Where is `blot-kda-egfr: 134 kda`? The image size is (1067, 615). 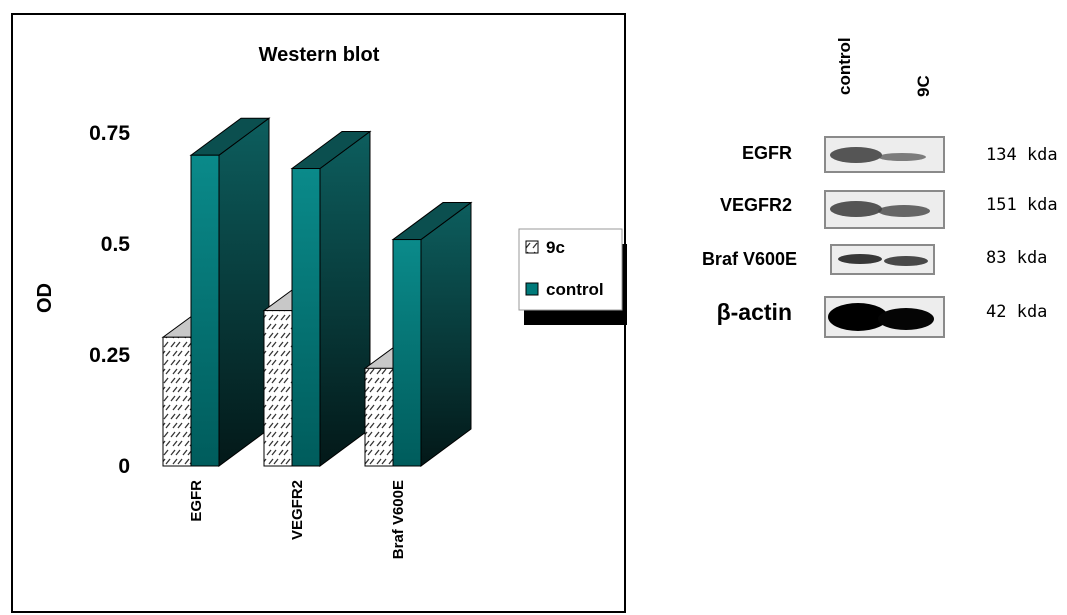 blot-kda-egfr: 134 kda is located at coordinates (1022, 155).